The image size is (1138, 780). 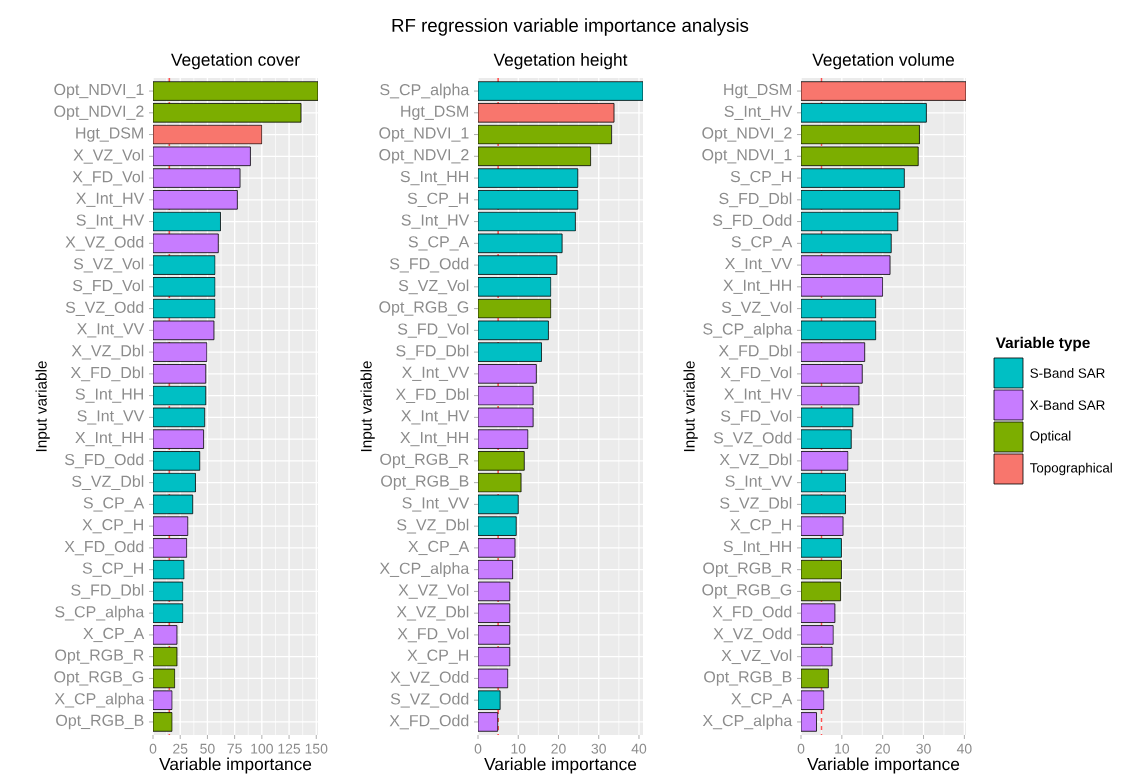 What do you see at coordinates (110, 221) in the screenshot?
I see `y-tick-label: S_Int_HV` at bounding box center [110, 221].